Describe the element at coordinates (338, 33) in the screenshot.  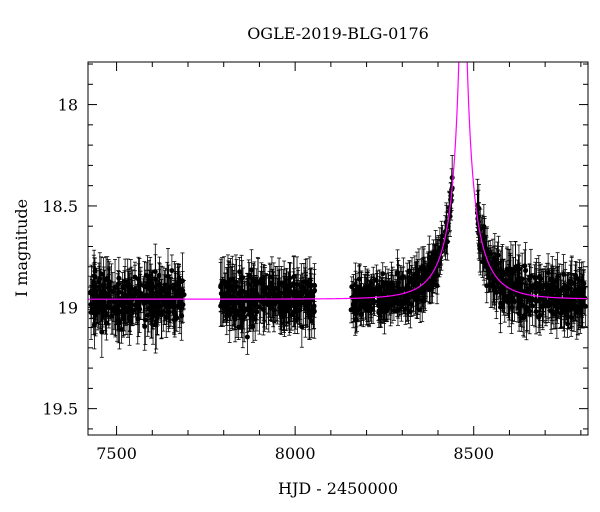
I see `chart-title: OGLE-2019-BLG-0176` at that location.